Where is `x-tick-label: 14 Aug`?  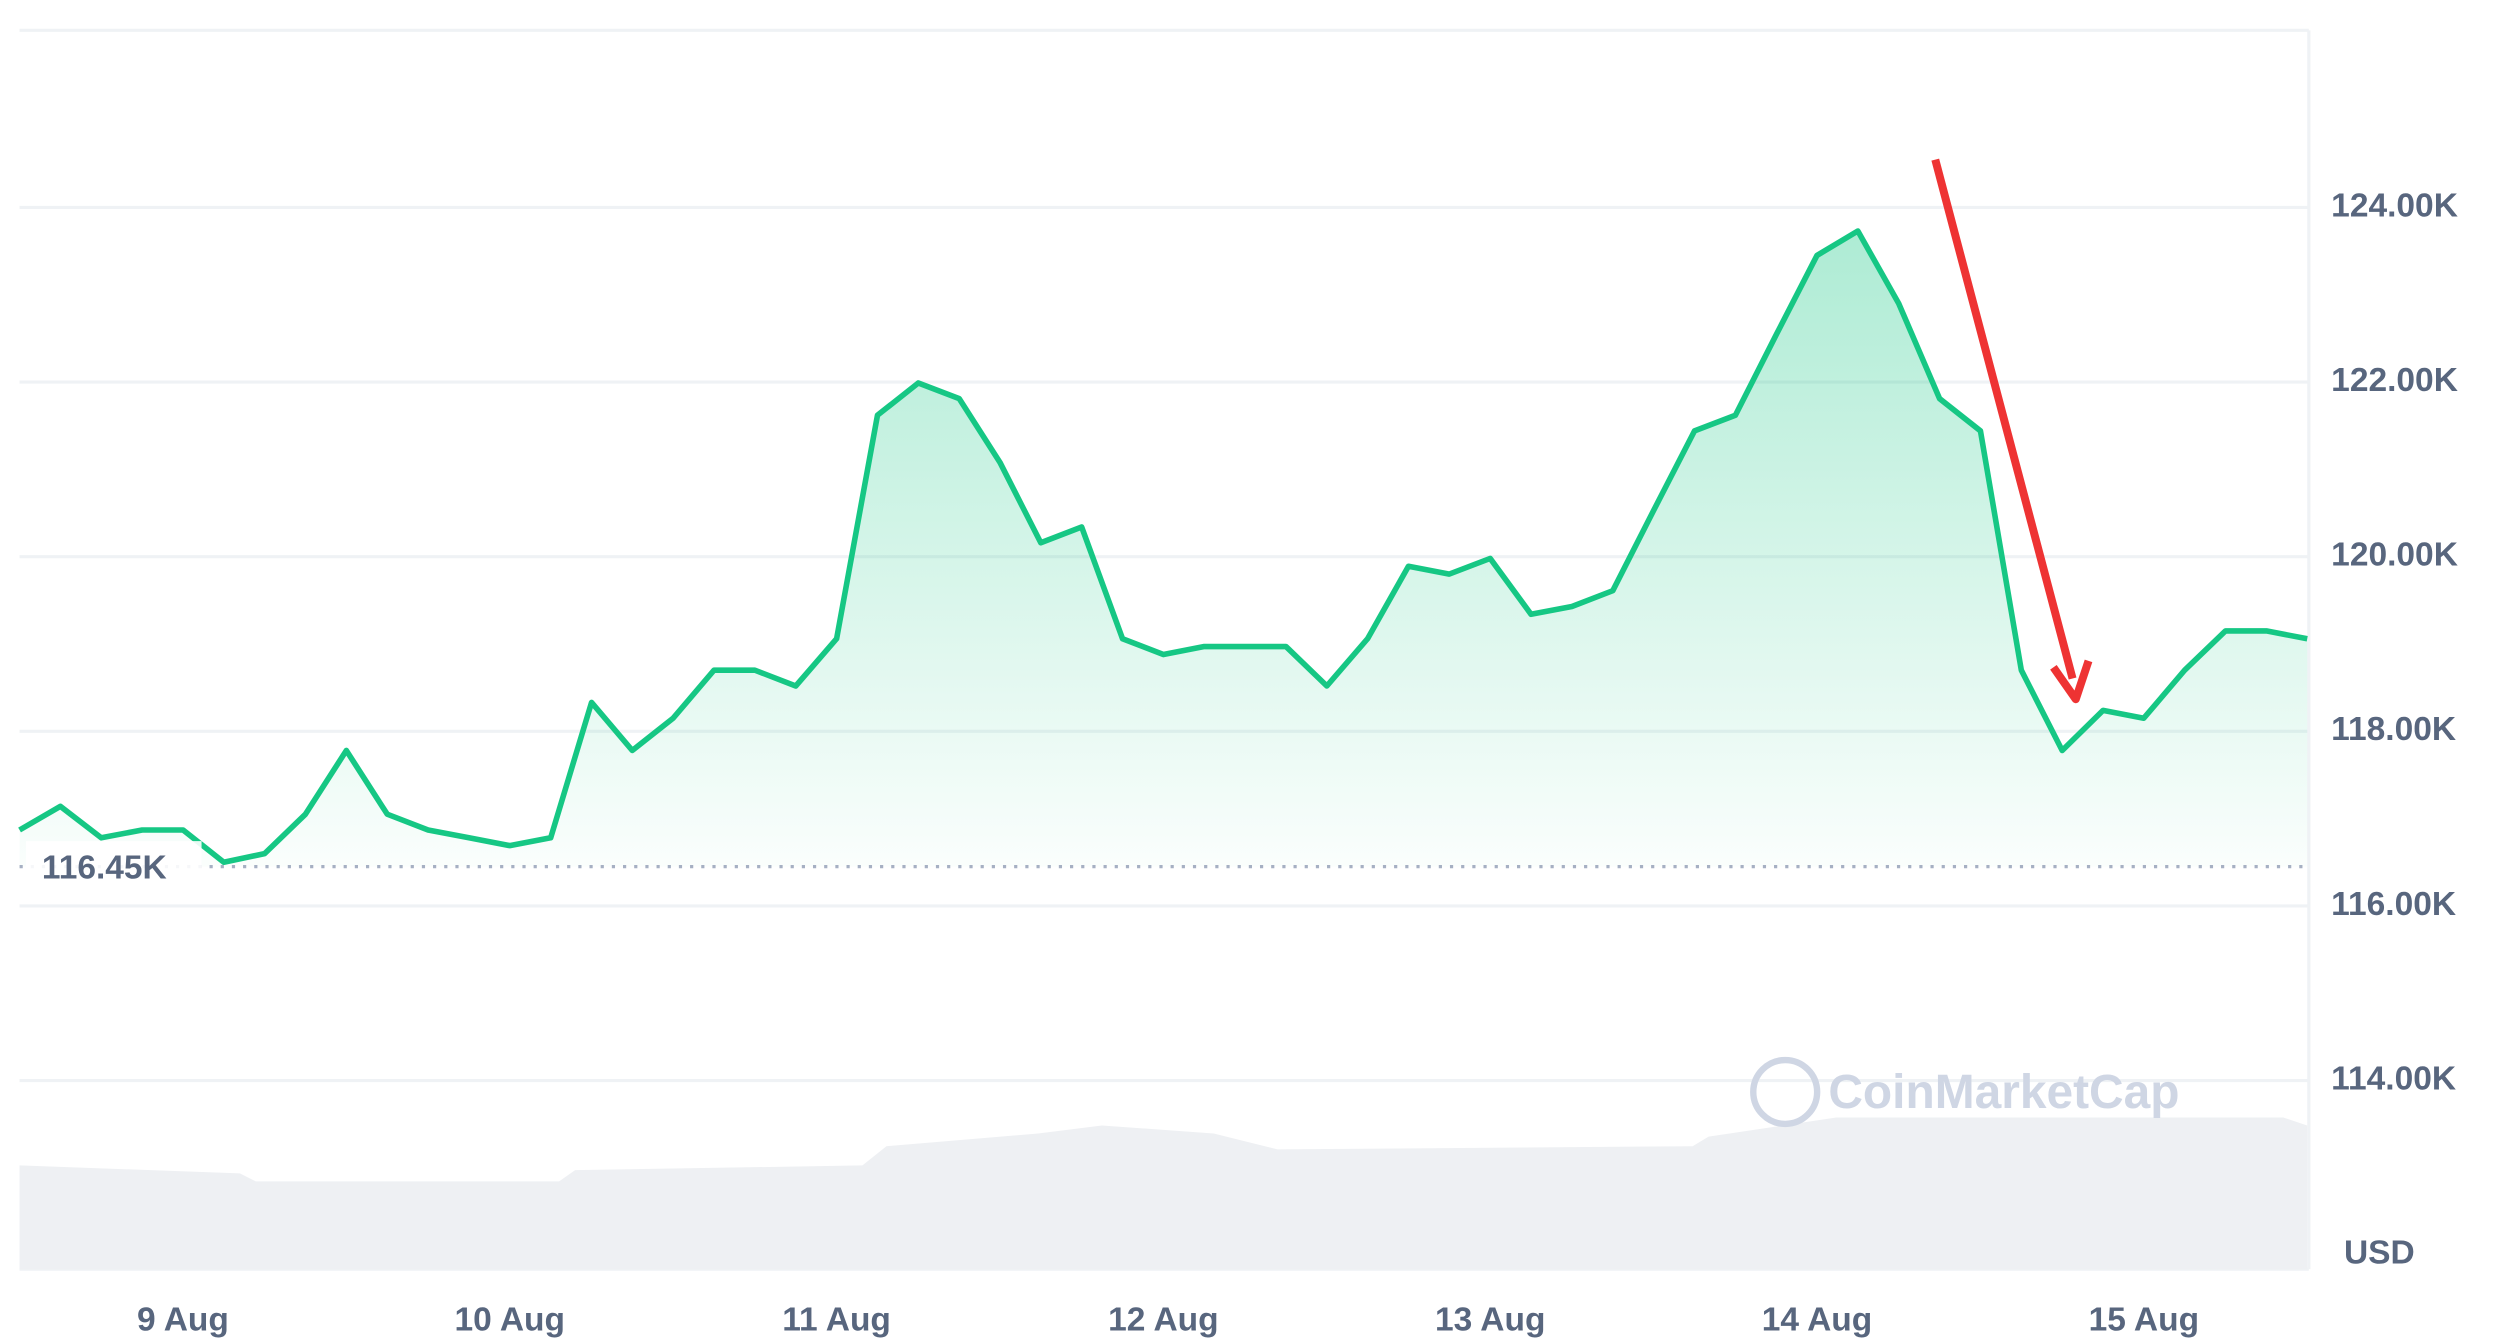
x-tick-label: 14 Aug is located at coordinates (1817, 1320).